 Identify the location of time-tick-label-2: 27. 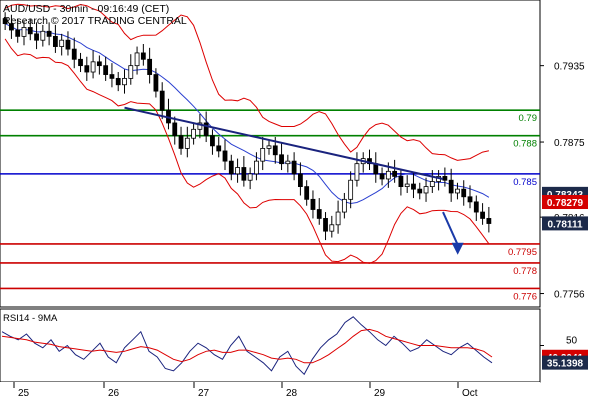
(204, 393).